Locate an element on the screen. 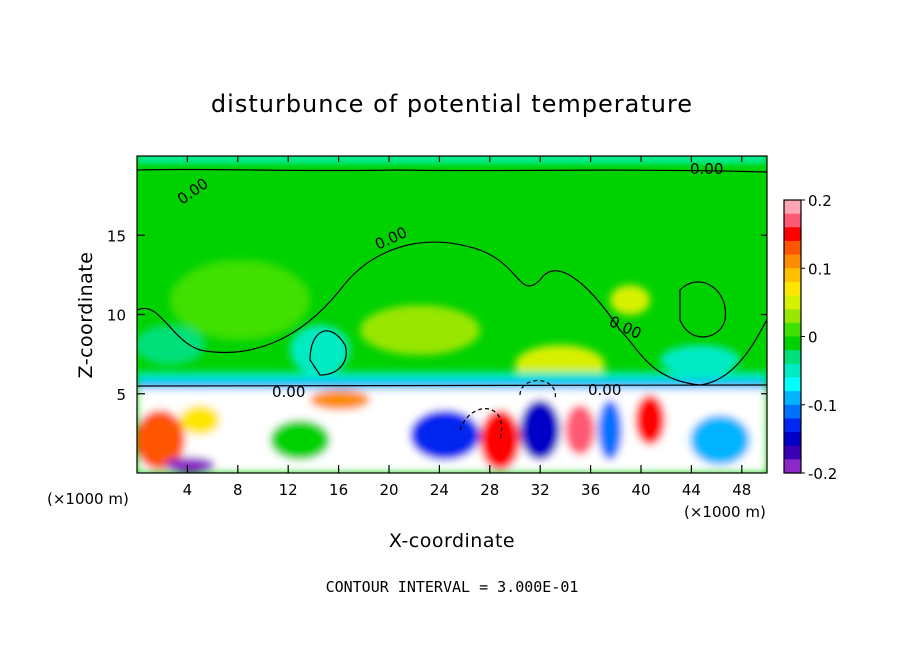 This screenshot has height=654, width=904. x-unit-label: (×1000 m) is located at coordinates (88, 499).